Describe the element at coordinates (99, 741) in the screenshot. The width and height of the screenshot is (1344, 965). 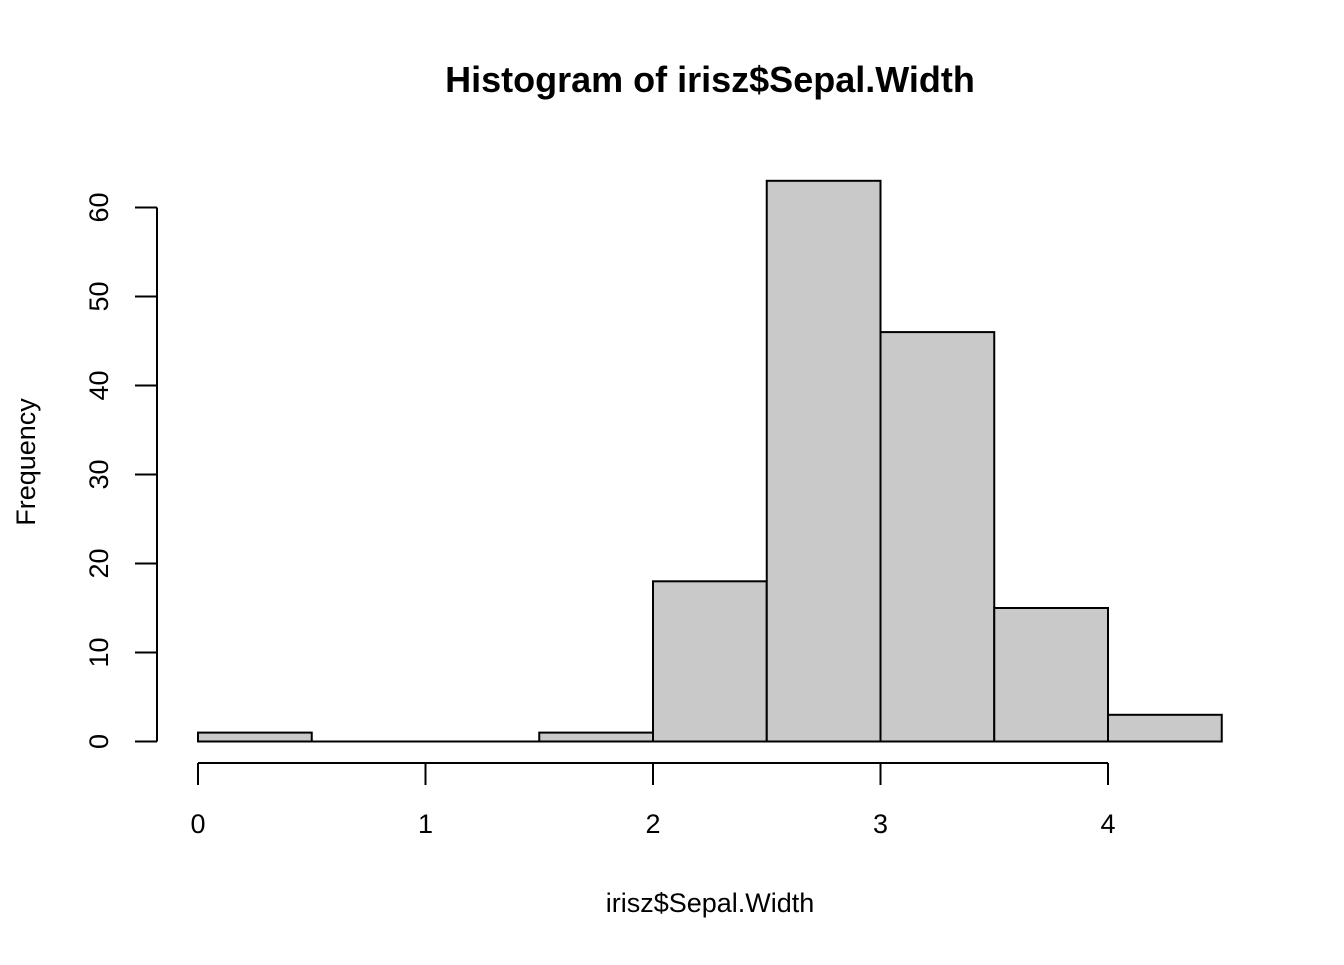
I see `y-tick-label-0: 0` at that location.